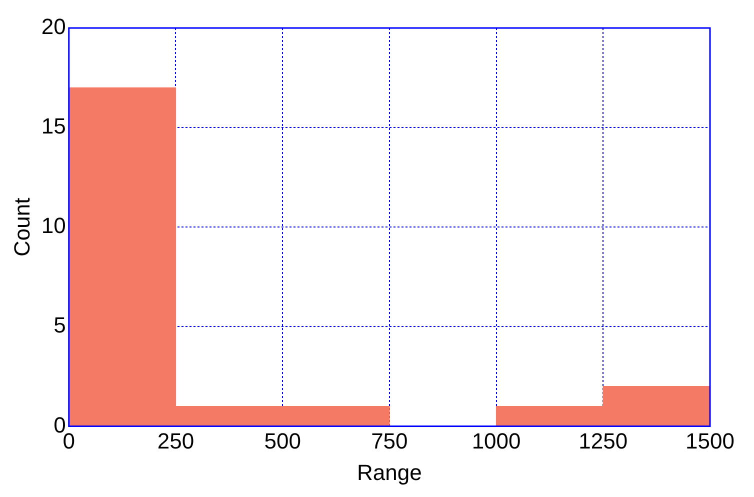 This screenshot has height=497, width=754. Describe the element at coordinates (389, 441) in the screenshot. I see `x-tick-label: 750` at that location.